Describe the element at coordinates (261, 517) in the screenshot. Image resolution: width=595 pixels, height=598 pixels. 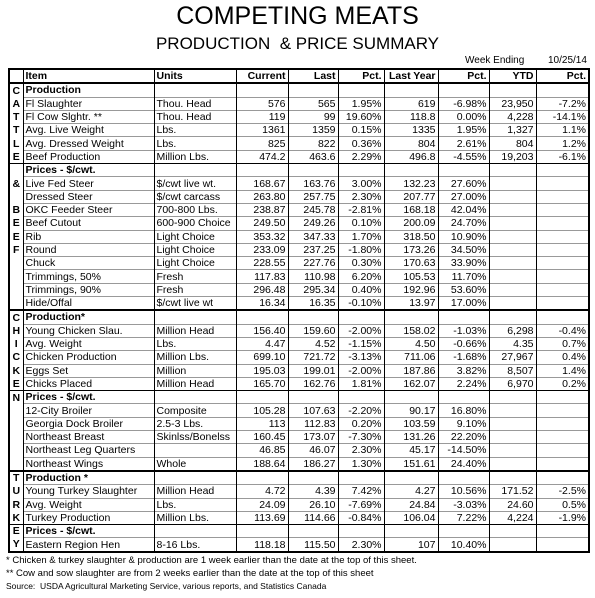
I see `value-cell: 113.69` at that location.